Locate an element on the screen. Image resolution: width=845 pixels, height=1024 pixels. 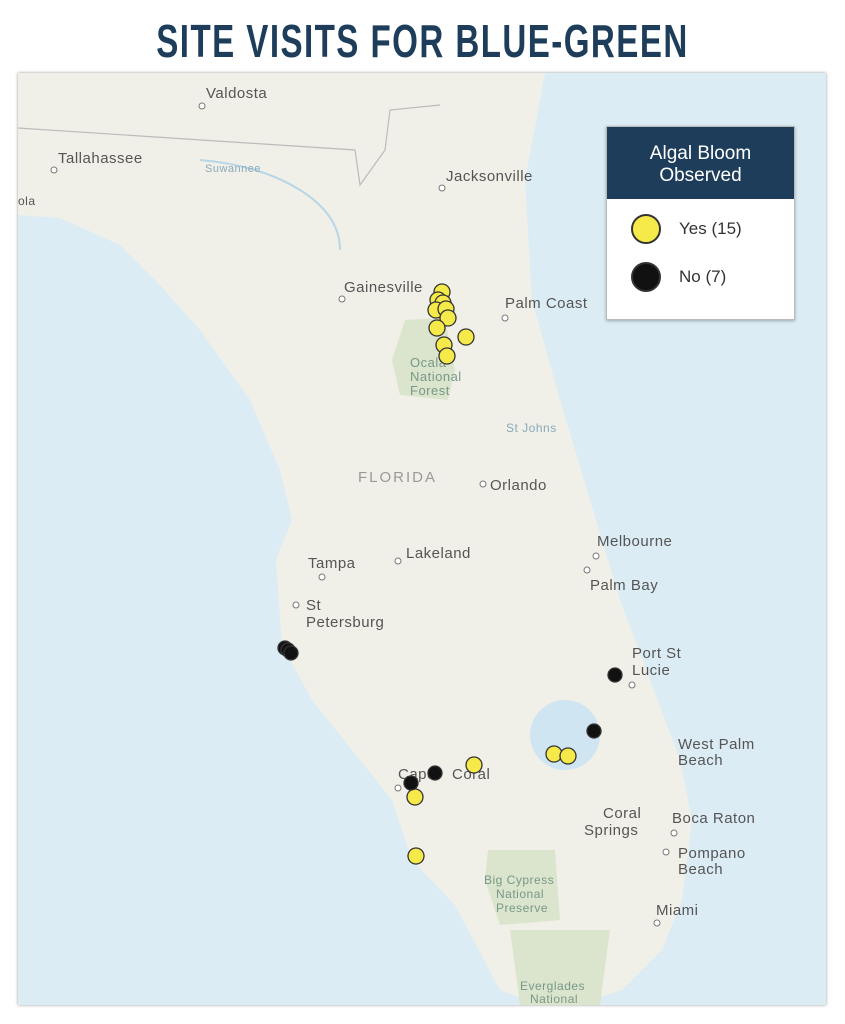
svg-text: Melbourne is located at coordinates (634, 541).